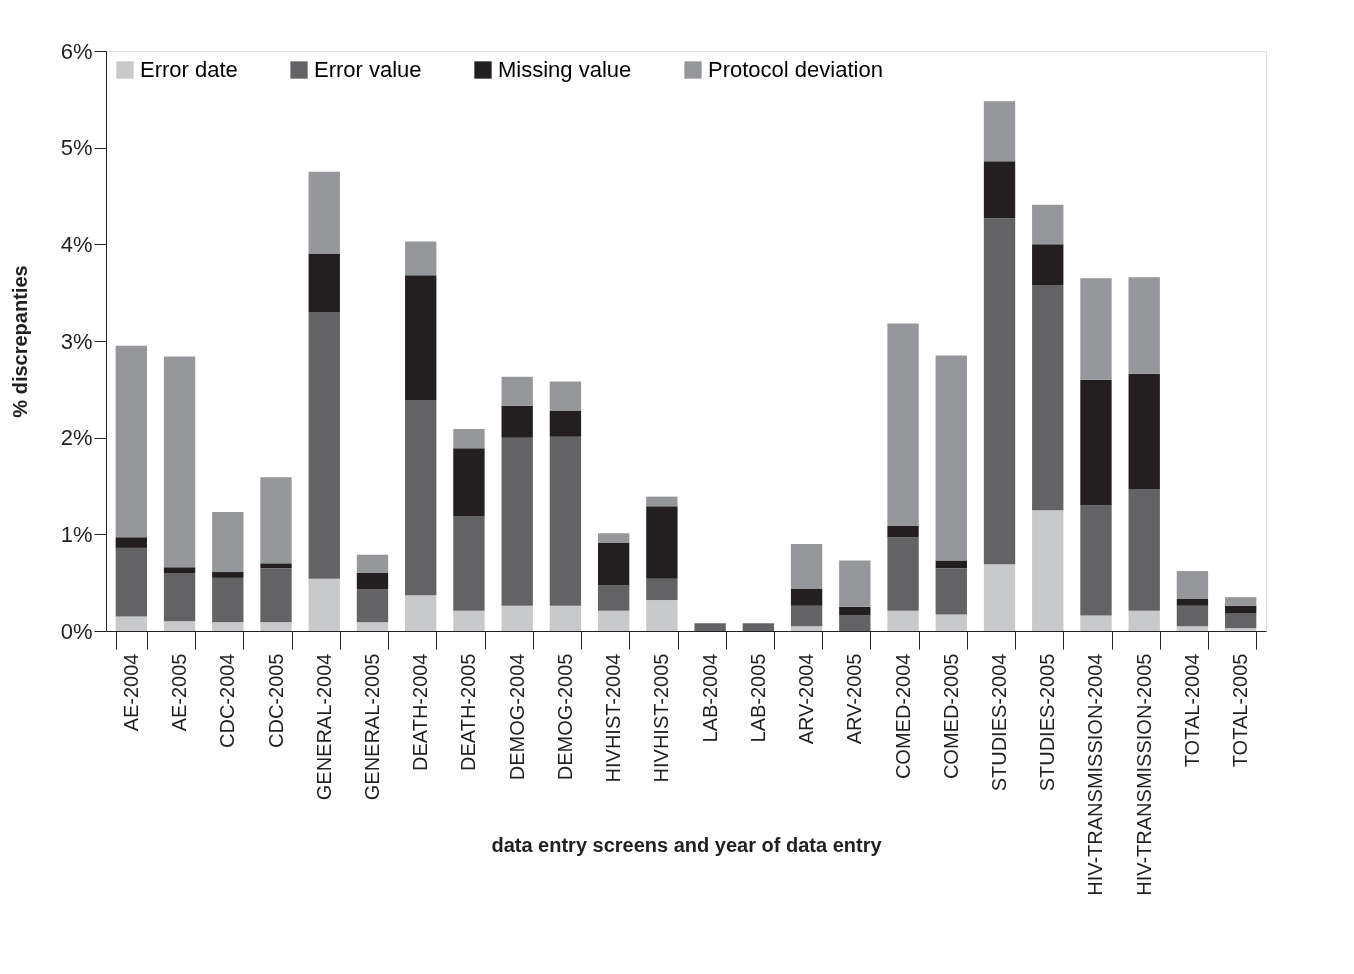 The height and width of the screenshot is (974, 1354). I want to click on legend-label: Protocol deviation, so click(795, 69).